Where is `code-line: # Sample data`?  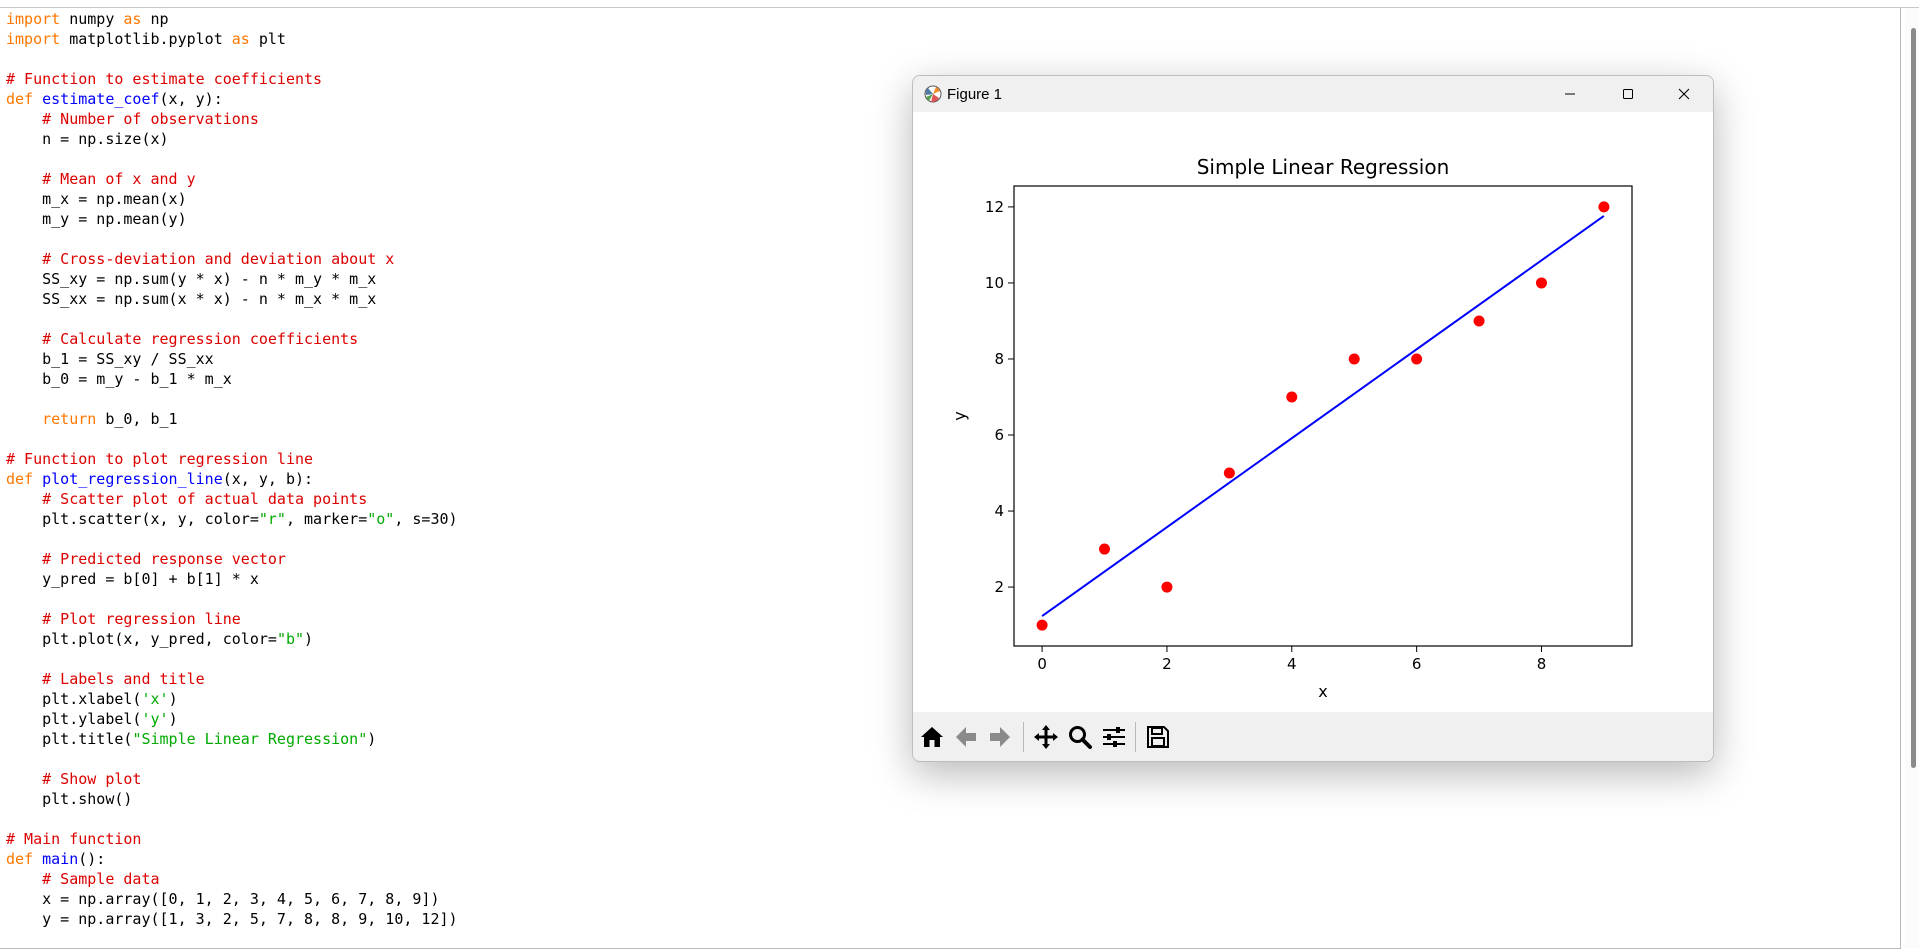
code-line: # Sample data is located at coordinates (232, 879).